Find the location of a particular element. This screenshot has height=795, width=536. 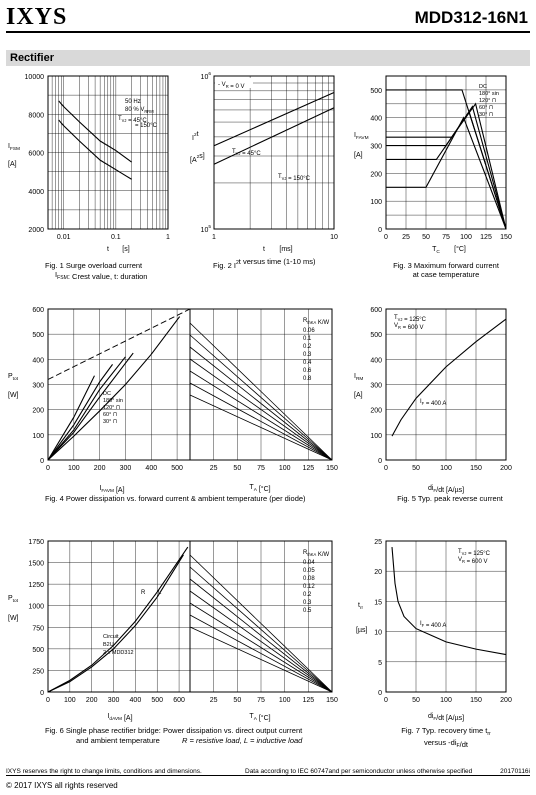

fig1-xunit: [s] is located at coordinates (125, 249).